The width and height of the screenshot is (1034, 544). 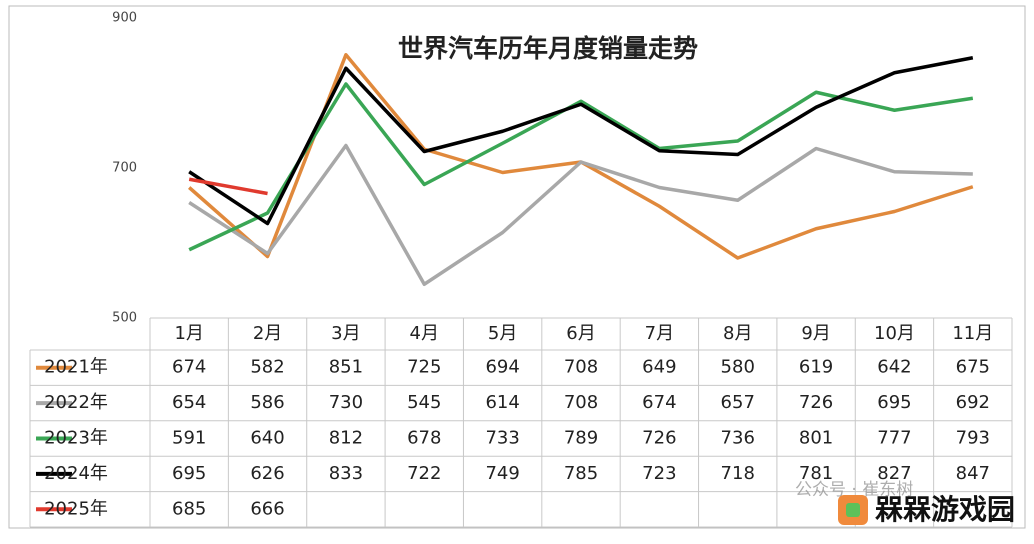 What do you see at coordinates (267, 367) in the screenshot?
I see `table-cell: 582` at bounding box center [267, 367].